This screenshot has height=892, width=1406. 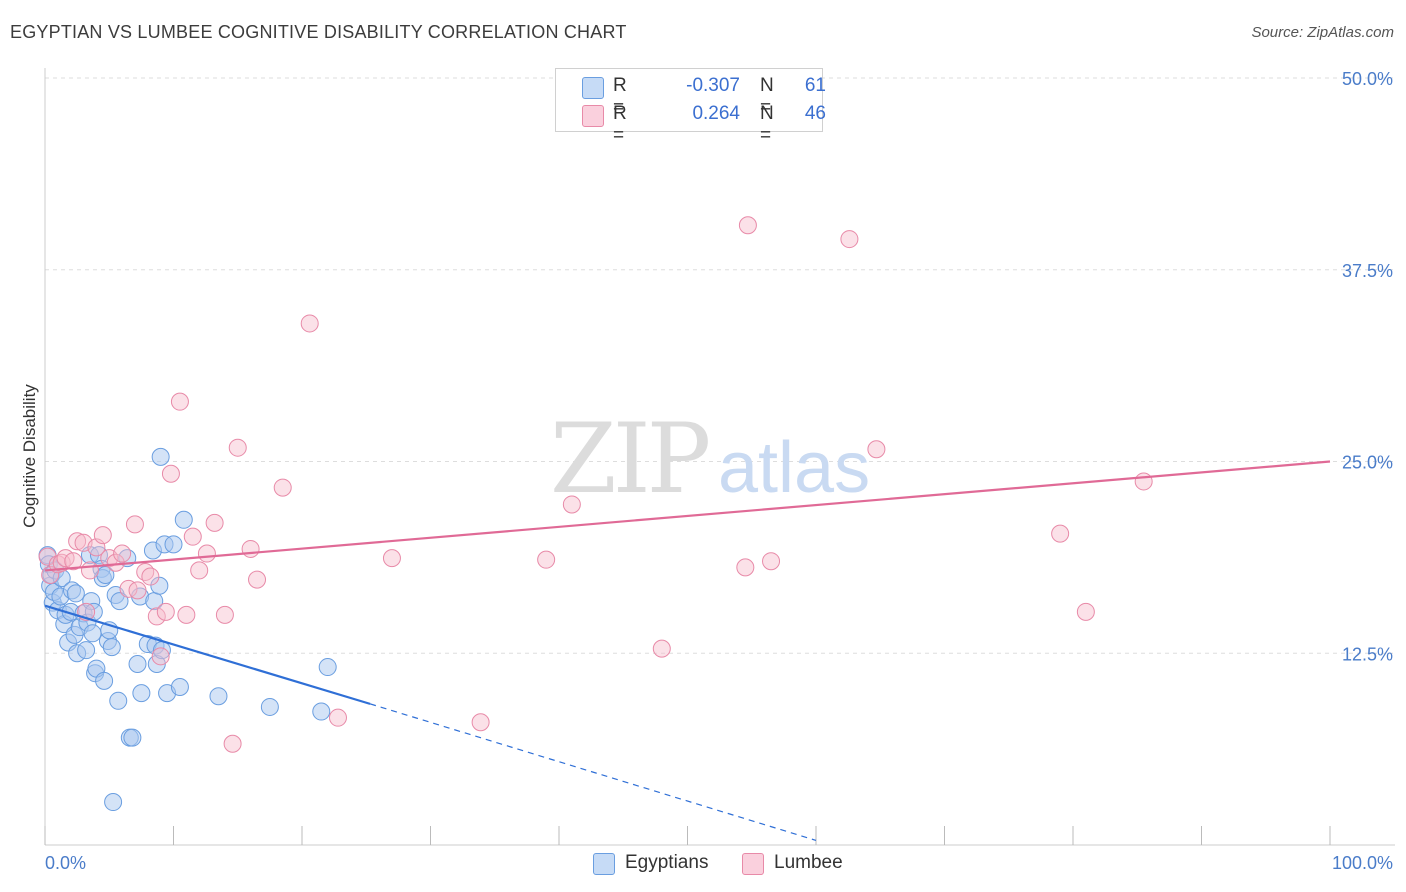 I want to click on bottom-legend-swatch-pink, so click(x=753, y=864).